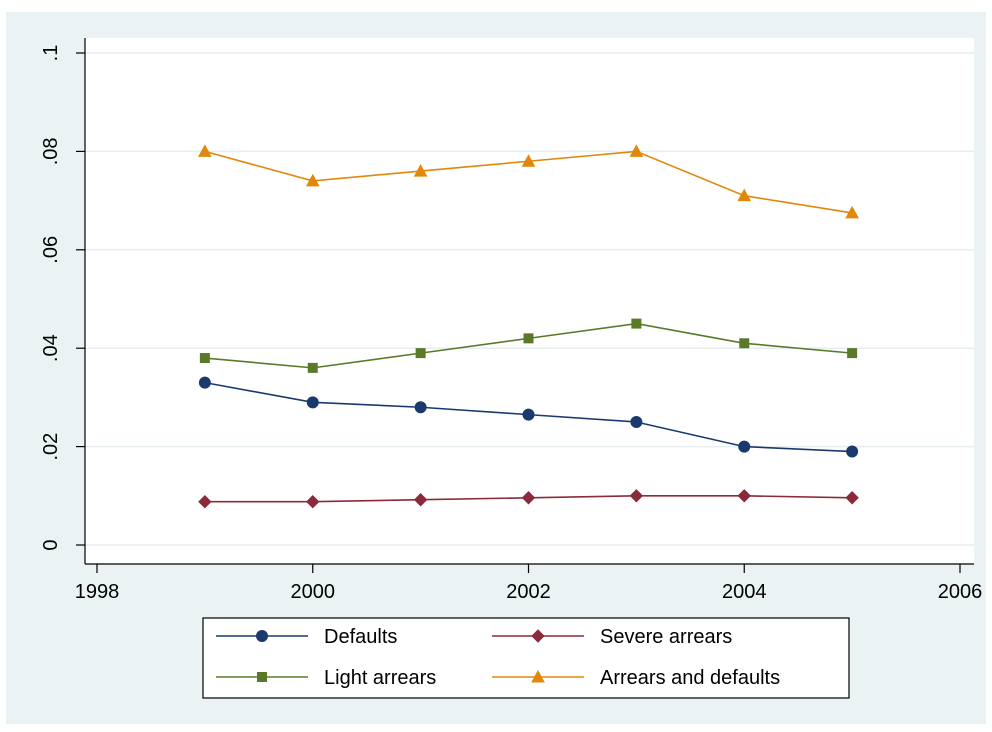 The width and height of the screenshot is (992, 732). Describe the element at coordinates (666, 637) in the screenshot. I see `legend-label: Severe arrears` at that location.